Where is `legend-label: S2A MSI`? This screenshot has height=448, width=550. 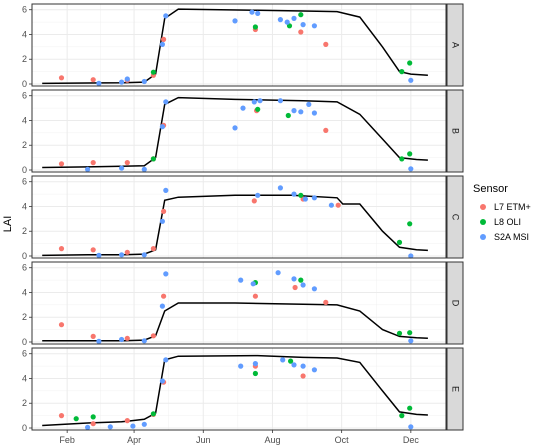 legend-label: S2A MSI is located at coordinates (511, 237).